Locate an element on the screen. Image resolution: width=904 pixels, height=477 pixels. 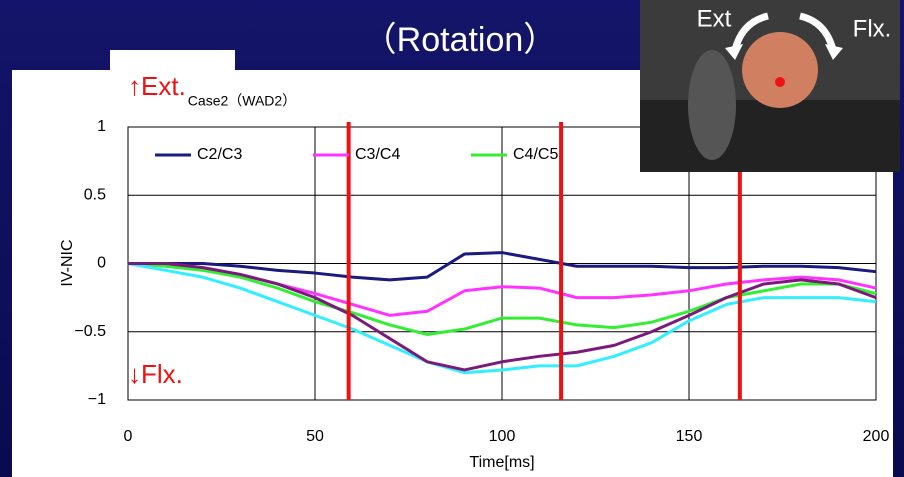
annotation: ↓Flx. is located at coordinates (155, 374).